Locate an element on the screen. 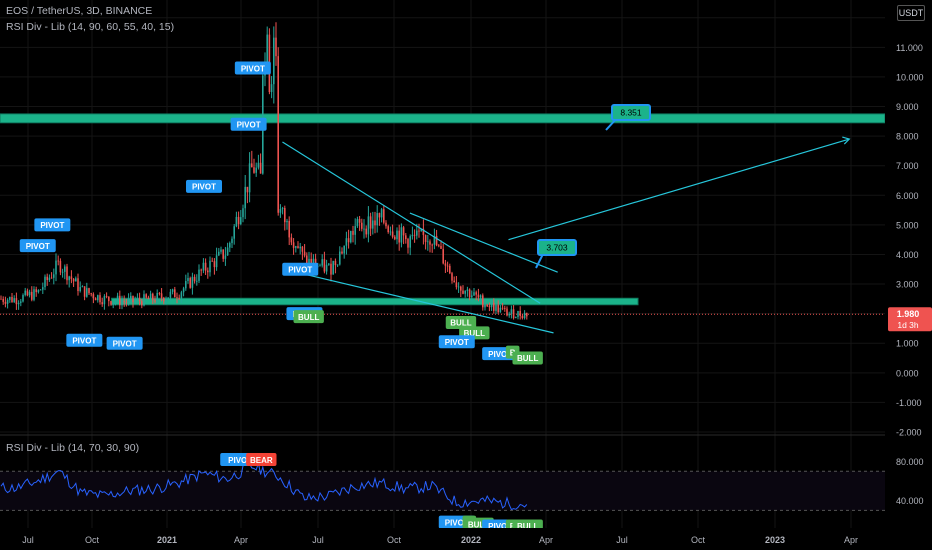 This screenshot has width=932, height=550. rsi-line is located at coordinates (264, 486).